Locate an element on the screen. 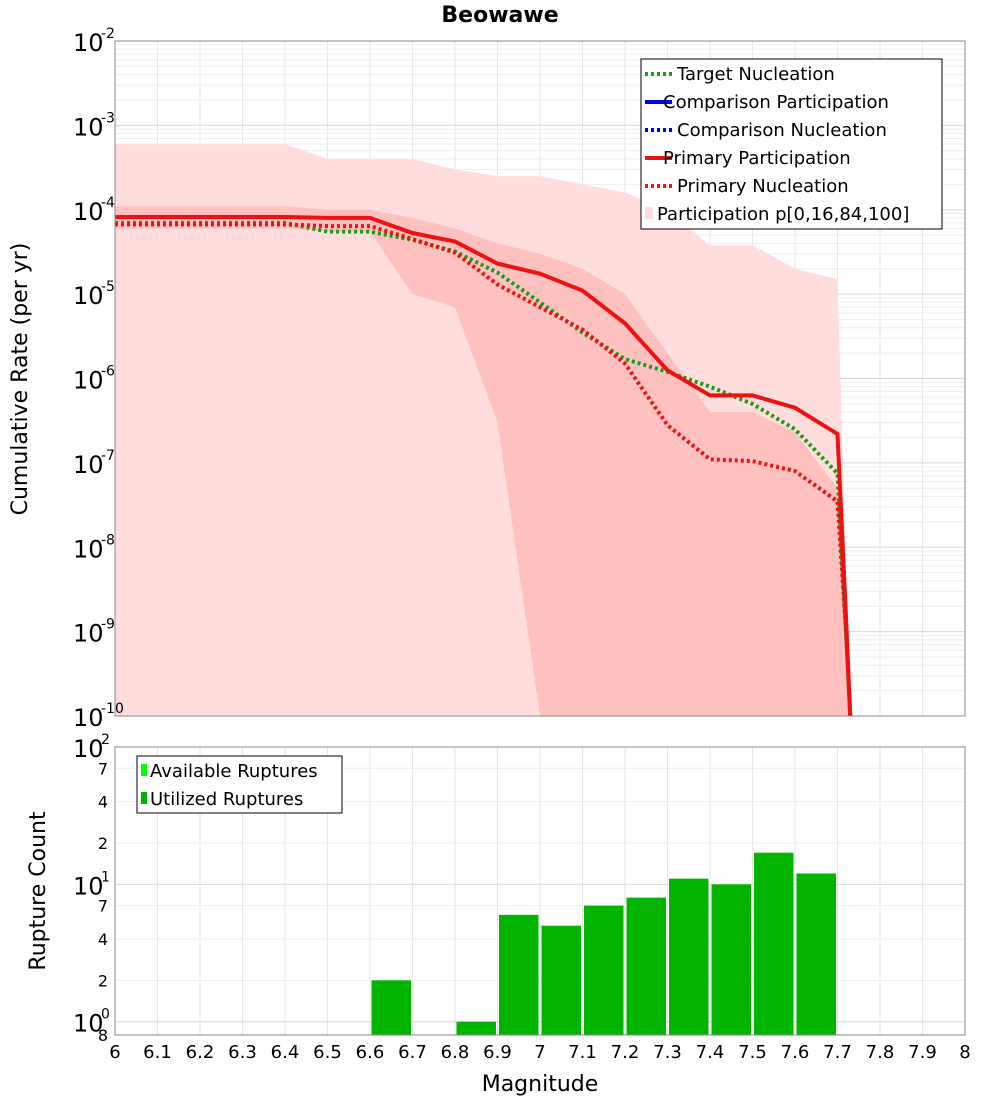 The image size is (1000, 1100). x-tick-label: 7.8 is located at coordinates (880, 1052).